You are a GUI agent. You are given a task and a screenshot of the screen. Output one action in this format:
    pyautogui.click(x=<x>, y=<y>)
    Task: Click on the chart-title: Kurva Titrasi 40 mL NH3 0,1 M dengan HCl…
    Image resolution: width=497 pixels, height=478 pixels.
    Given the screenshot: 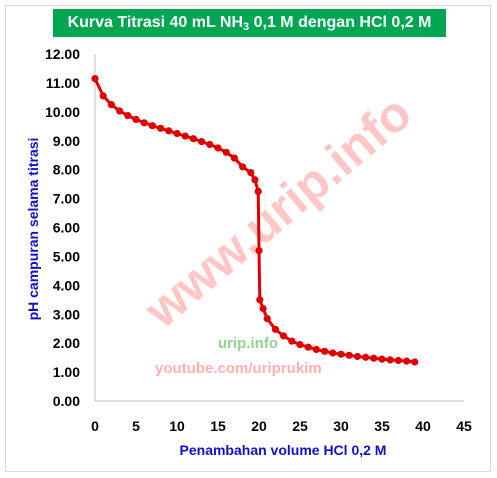 What is the action you would take?
    pyautogui.click(x=249, y=23)
    